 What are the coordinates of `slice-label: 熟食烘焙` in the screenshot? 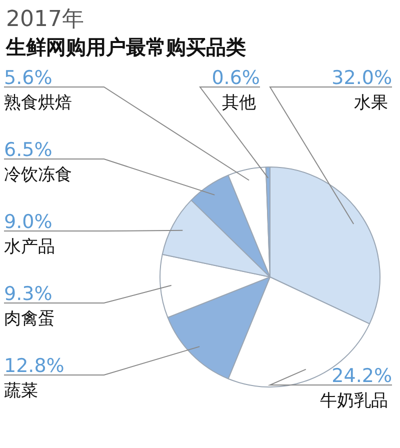 It's located at (38, 103).